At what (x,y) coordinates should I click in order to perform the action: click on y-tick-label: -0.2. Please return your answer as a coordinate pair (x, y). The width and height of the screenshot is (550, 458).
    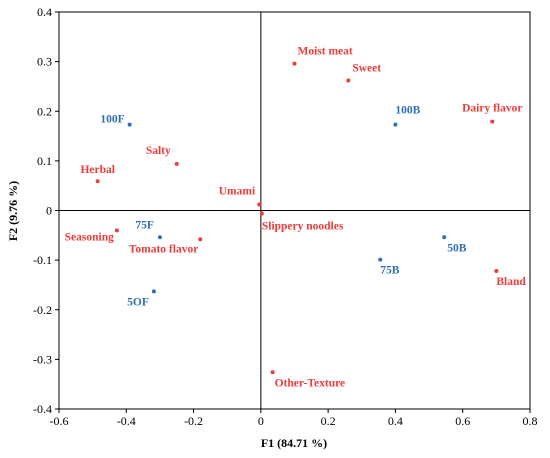
    Looking at the image, I should click on (42, 310).